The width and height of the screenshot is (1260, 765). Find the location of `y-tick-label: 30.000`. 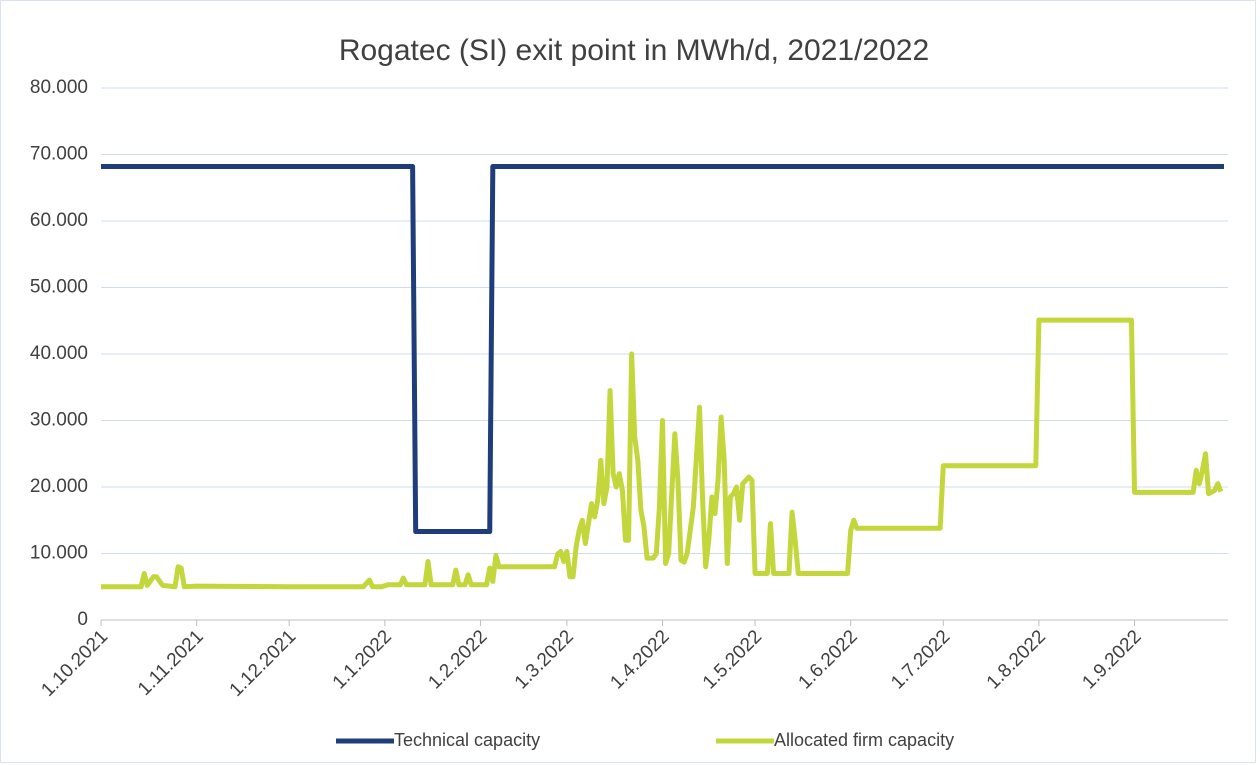

y-tick-label: 30.000 is located at coordinates (59, 420).